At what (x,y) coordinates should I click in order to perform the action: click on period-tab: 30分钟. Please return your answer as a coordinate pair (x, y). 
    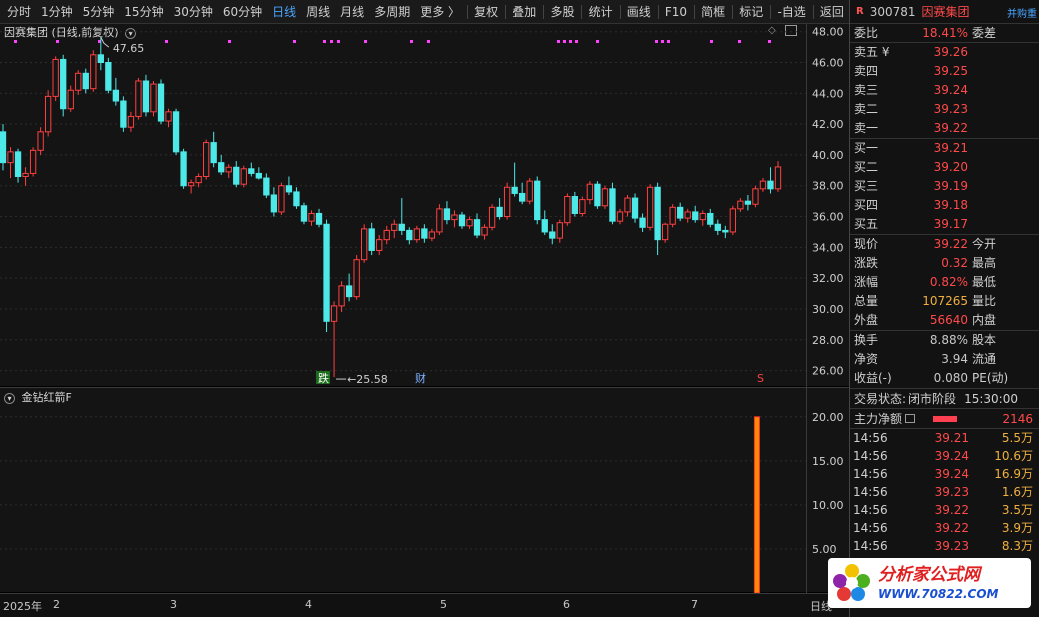
    Looking at the image, I should click on (193, 11).